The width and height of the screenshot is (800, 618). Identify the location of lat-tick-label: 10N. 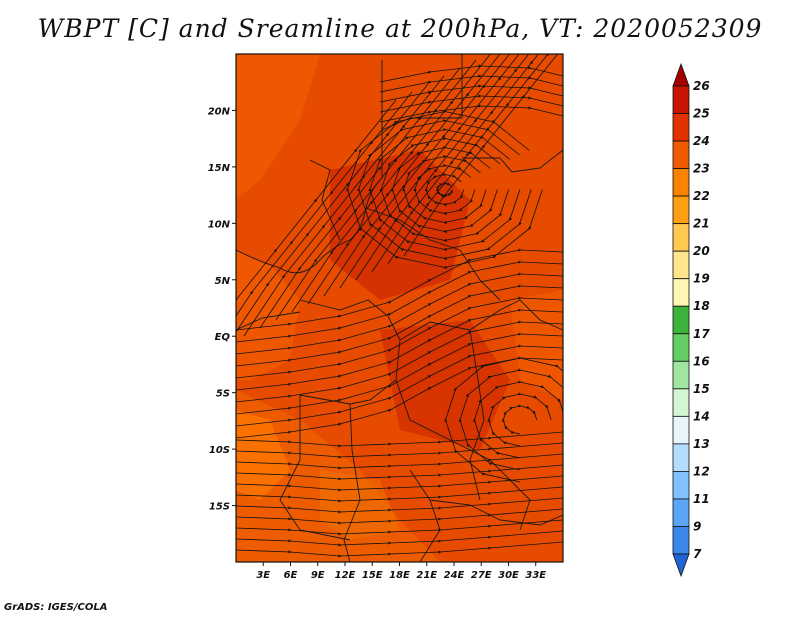
(219, 224).